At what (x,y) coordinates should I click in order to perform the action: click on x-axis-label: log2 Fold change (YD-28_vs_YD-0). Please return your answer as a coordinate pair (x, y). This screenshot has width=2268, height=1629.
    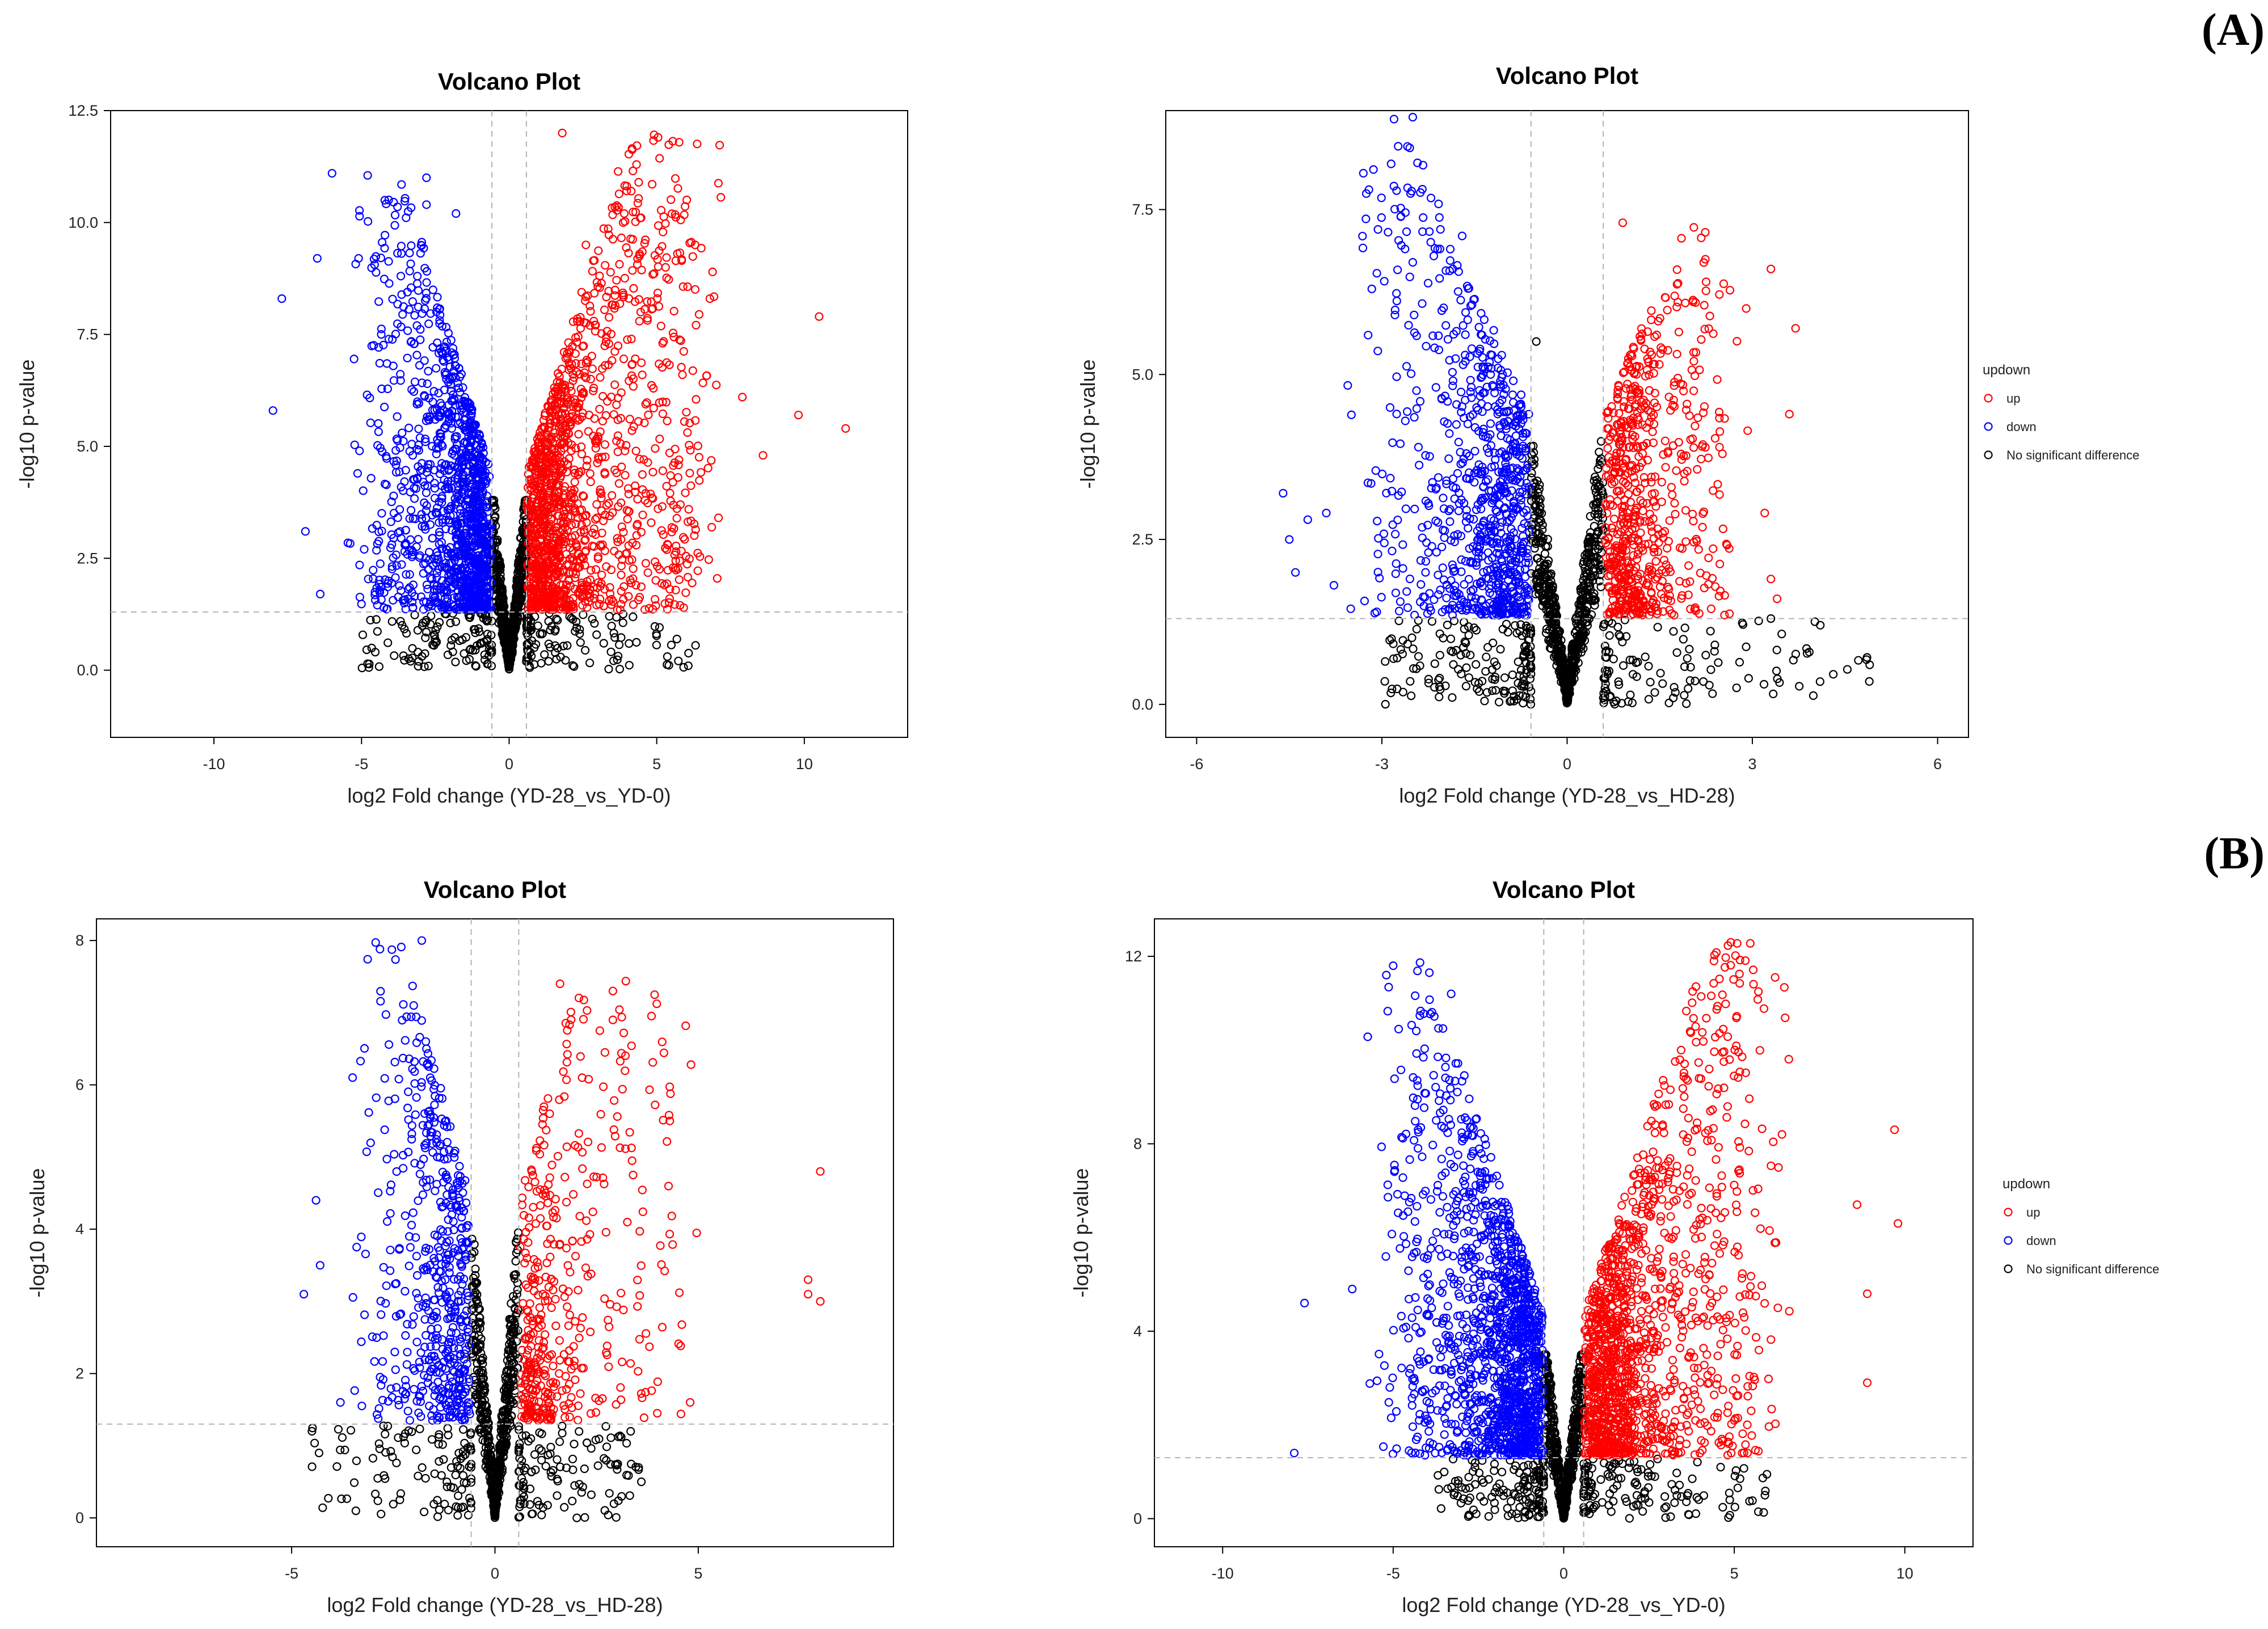
    Looking at the image, I should click on (509, 795).